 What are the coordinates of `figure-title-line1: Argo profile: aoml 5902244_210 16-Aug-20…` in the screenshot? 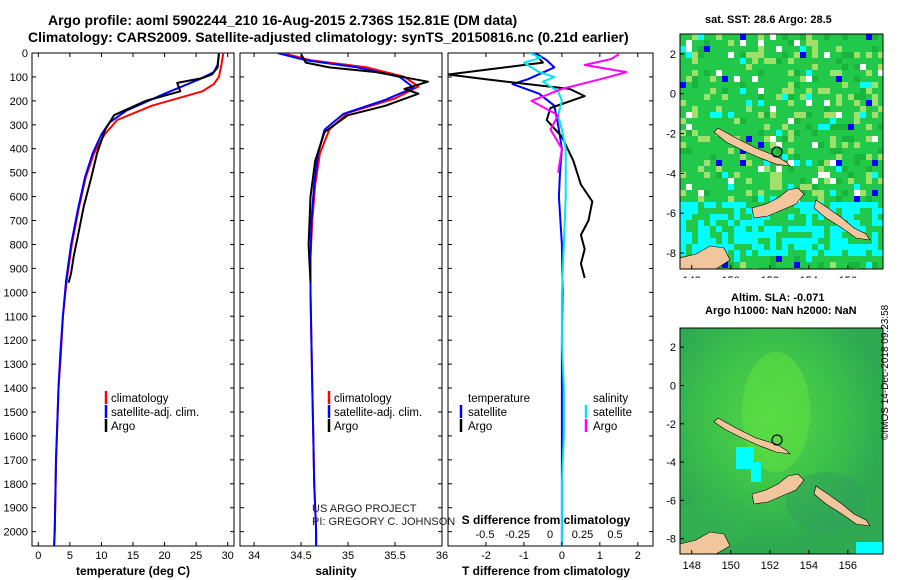 It's located at (283, 20).